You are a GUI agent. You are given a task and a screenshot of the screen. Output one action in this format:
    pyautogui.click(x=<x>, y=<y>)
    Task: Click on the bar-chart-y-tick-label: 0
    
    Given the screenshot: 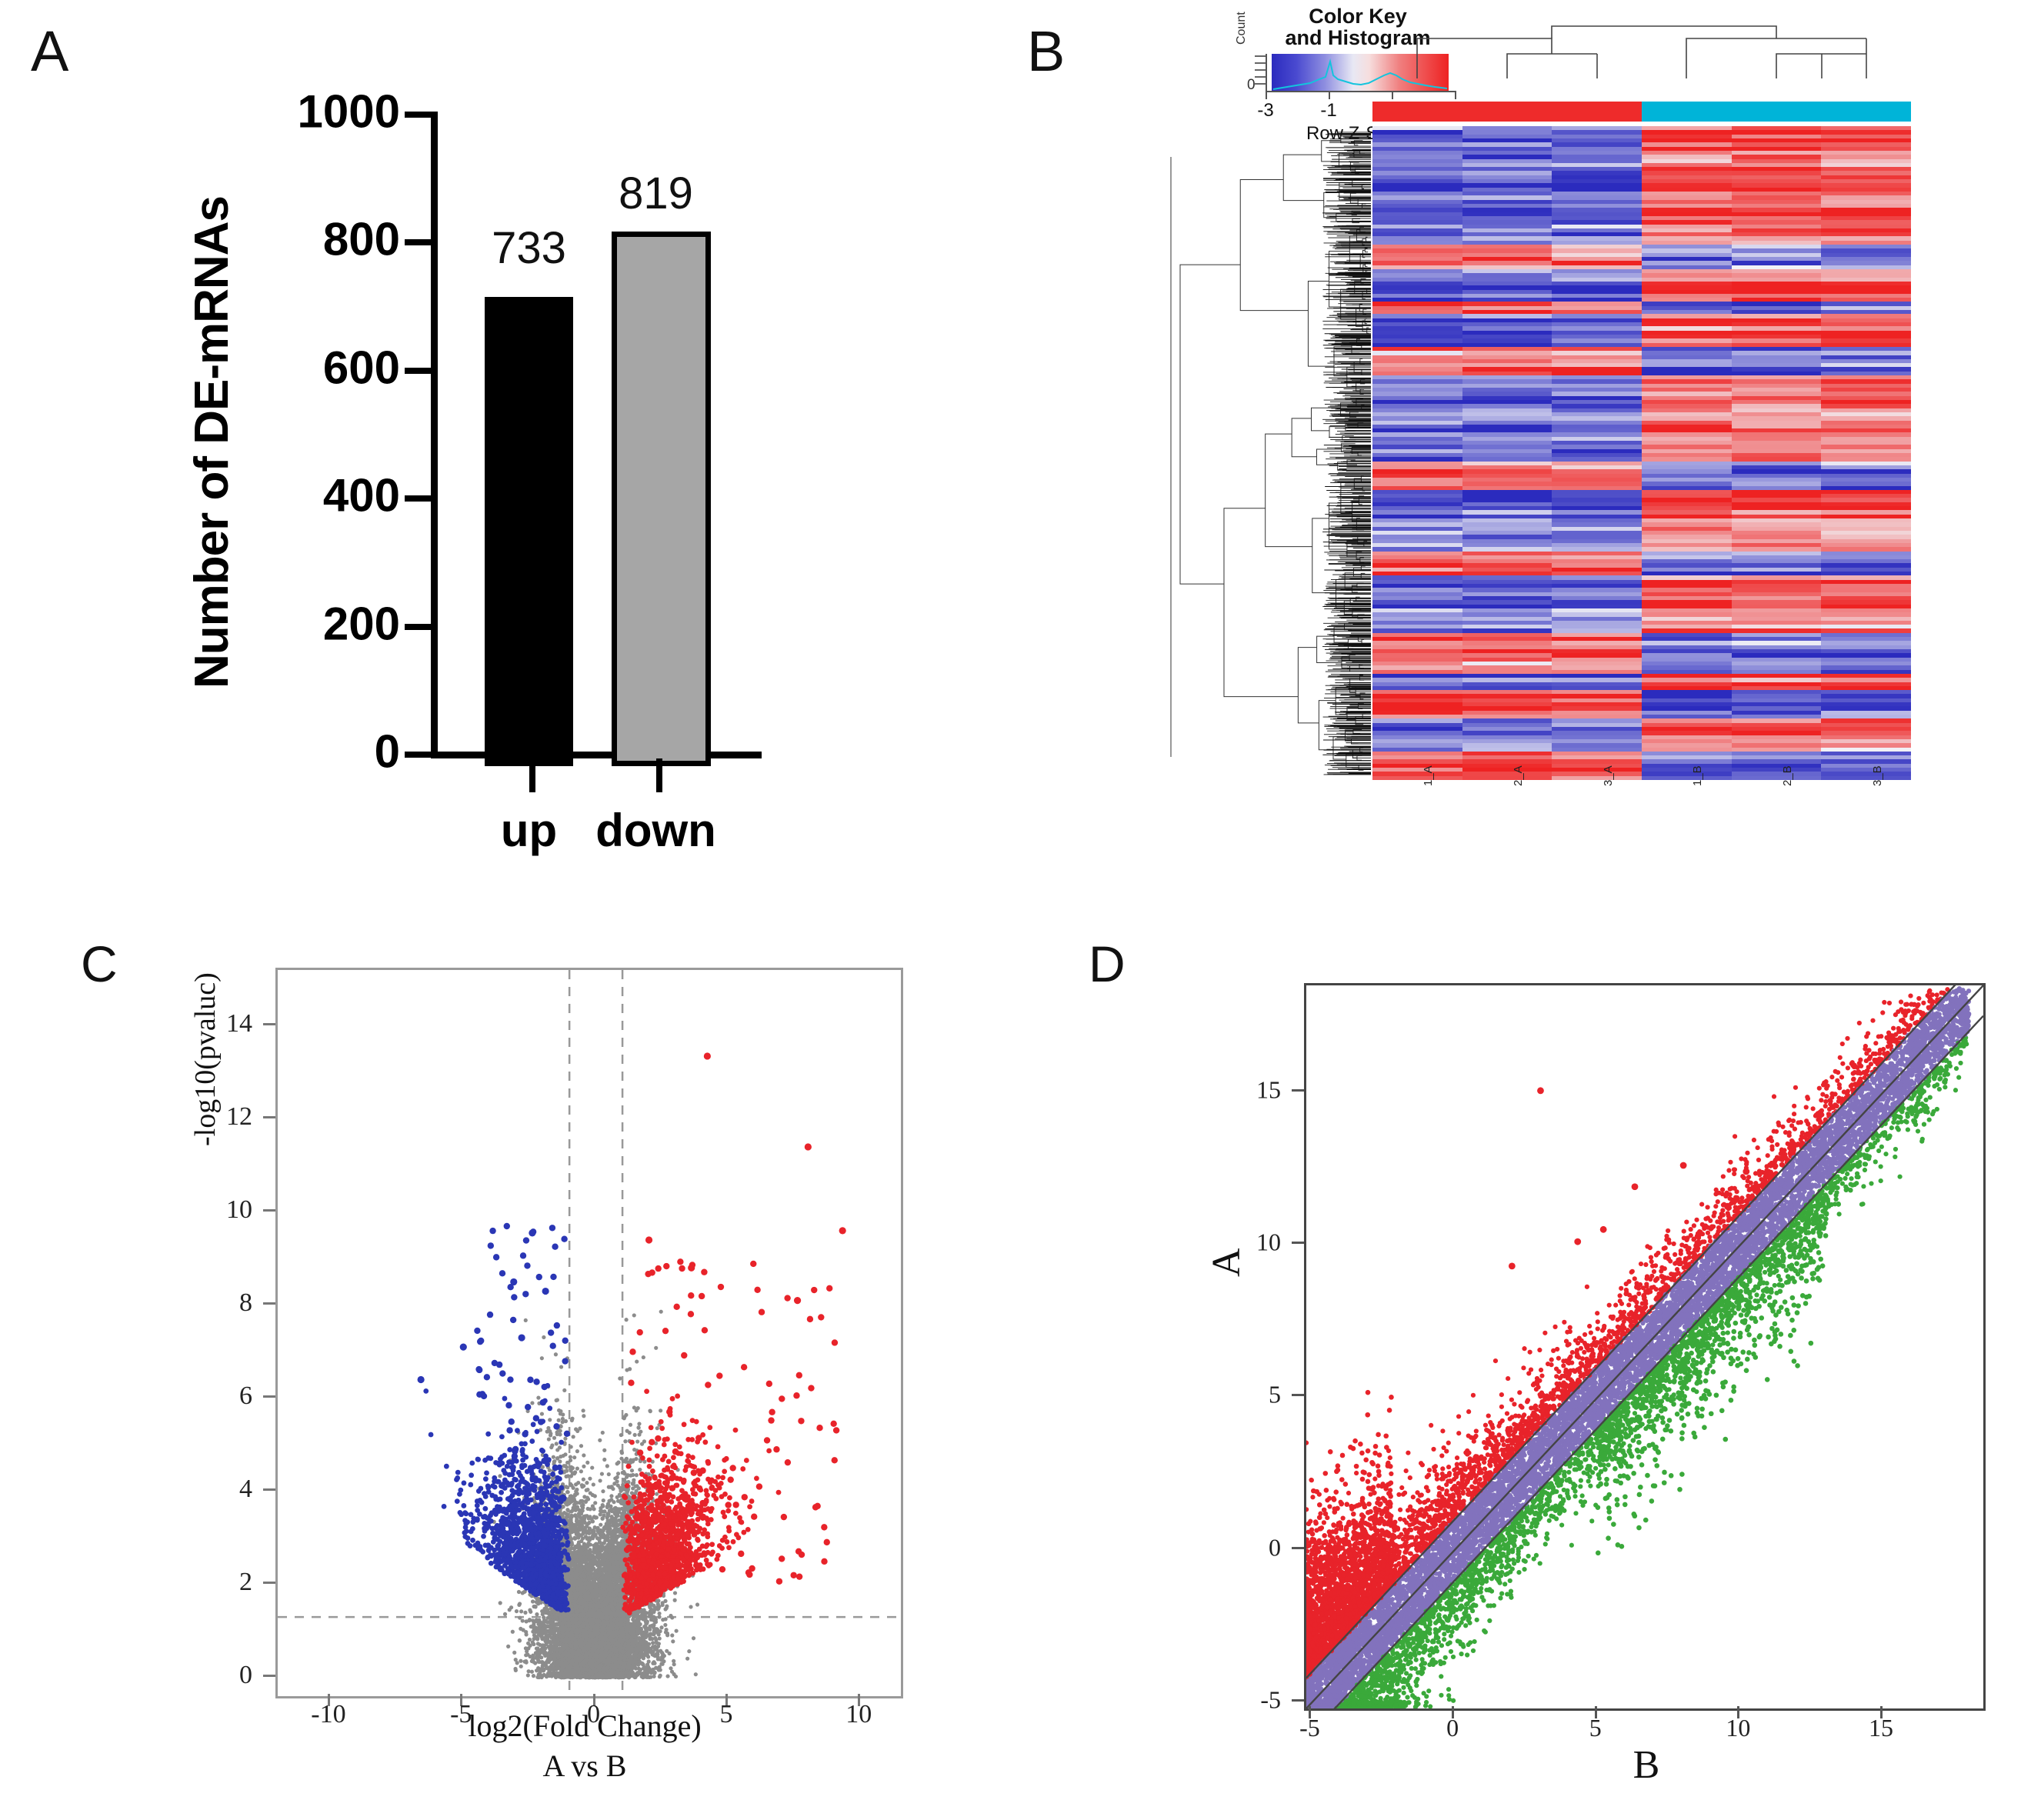 What is the action you would take?
    pyautogui.click(x=311, y=752)
    